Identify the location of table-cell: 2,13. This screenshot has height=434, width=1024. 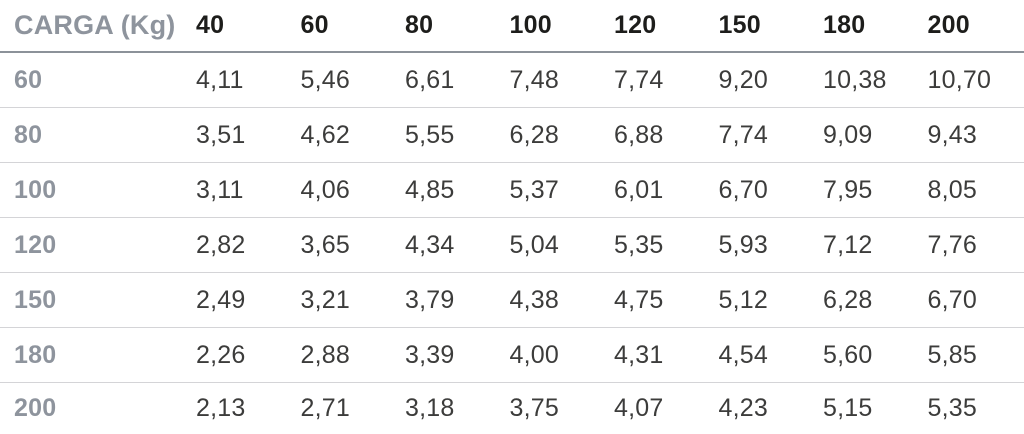
(221, 408).